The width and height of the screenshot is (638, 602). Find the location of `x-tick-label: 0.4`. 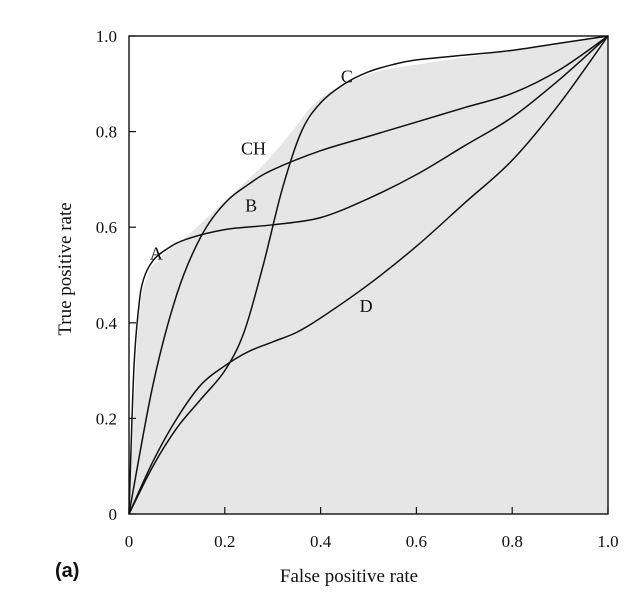

x-tick-label: 0.4 is located at coordinates (321, 541).